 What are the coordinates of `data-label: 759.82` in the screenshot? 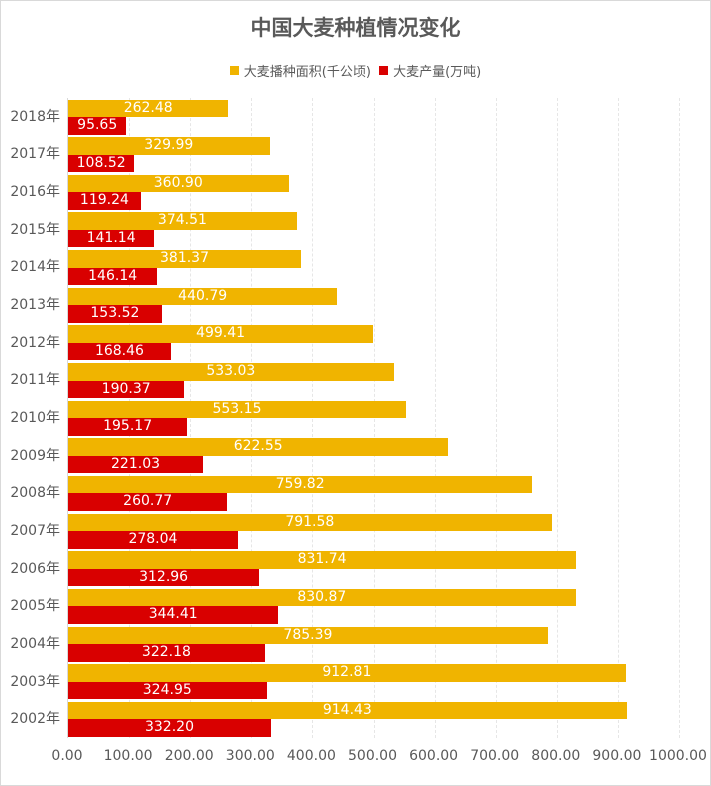 It's located at (300, 483).